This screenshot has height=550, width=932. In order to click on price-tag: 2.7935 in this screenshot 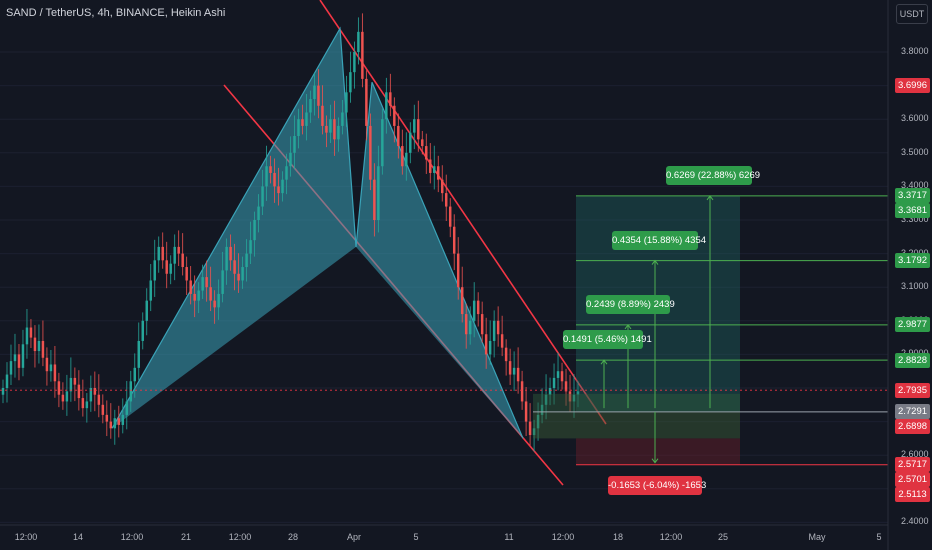, I will do `click(912, 390)`.